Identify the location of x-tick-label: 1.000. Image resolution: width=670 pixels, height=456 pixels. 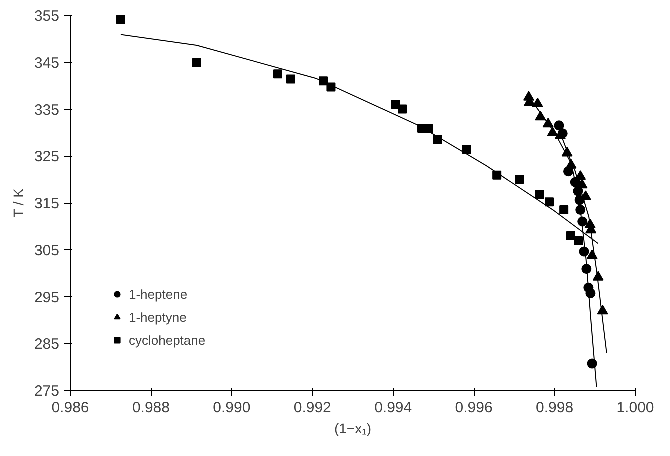
(635, 408).